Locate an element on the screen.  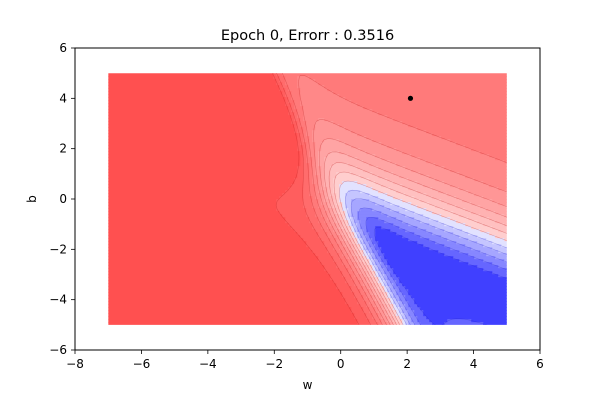
y-tick-label: −6 is located at coordinates (58, 350).